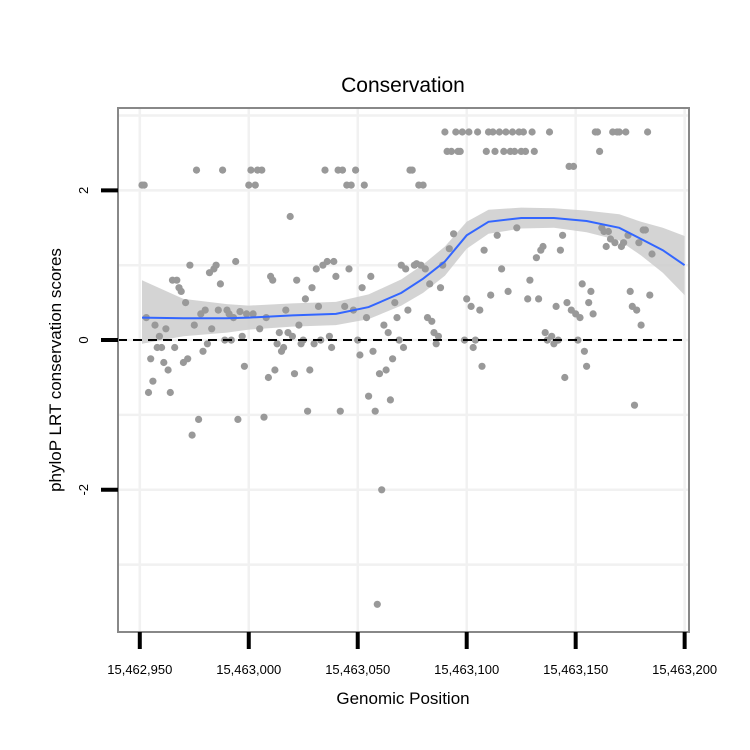 The image size is (750, 750). I want to click on y-tick-label: 2, so click(83, 190).